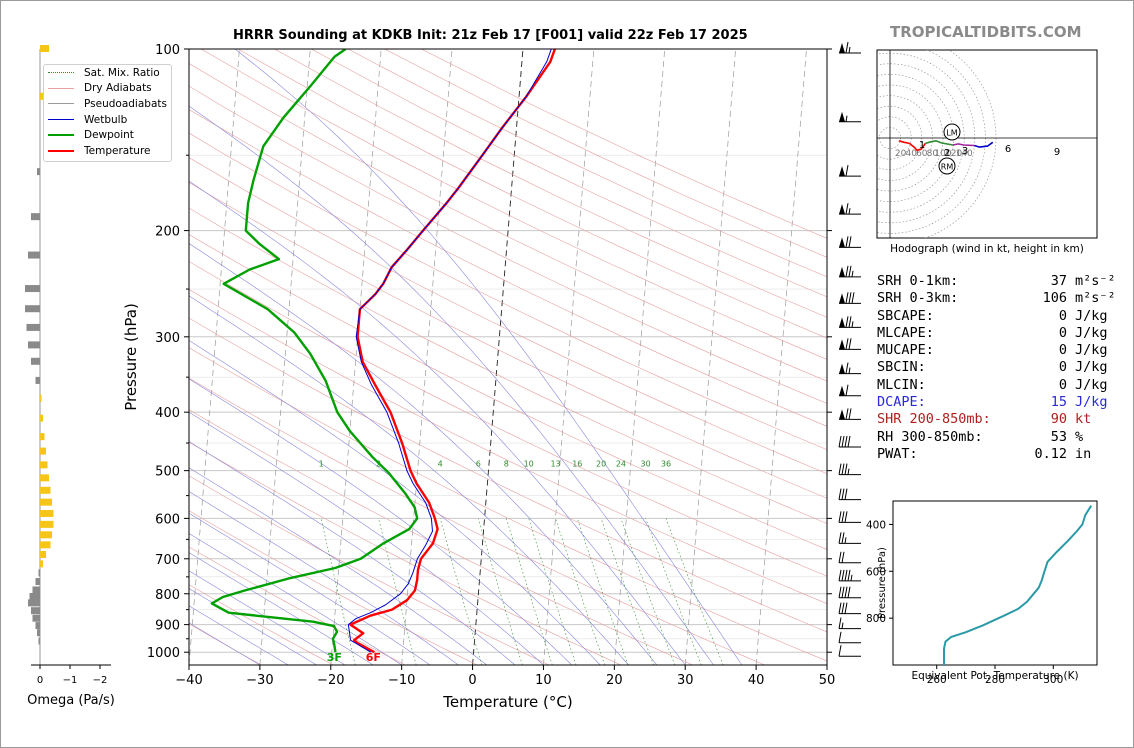 This screenshot has height=748, width=1134. I want to click on legend-label: Sat. Mix. Ratio, so click(122, 72).